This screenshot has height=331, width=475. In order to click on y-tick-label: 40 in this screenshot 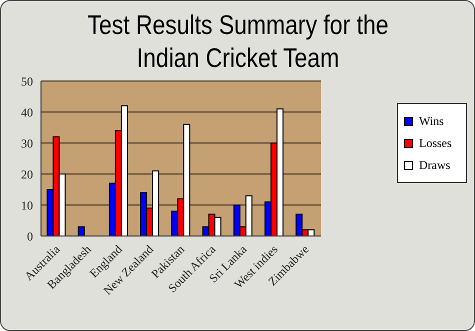, I will do `click(27, 112)`.